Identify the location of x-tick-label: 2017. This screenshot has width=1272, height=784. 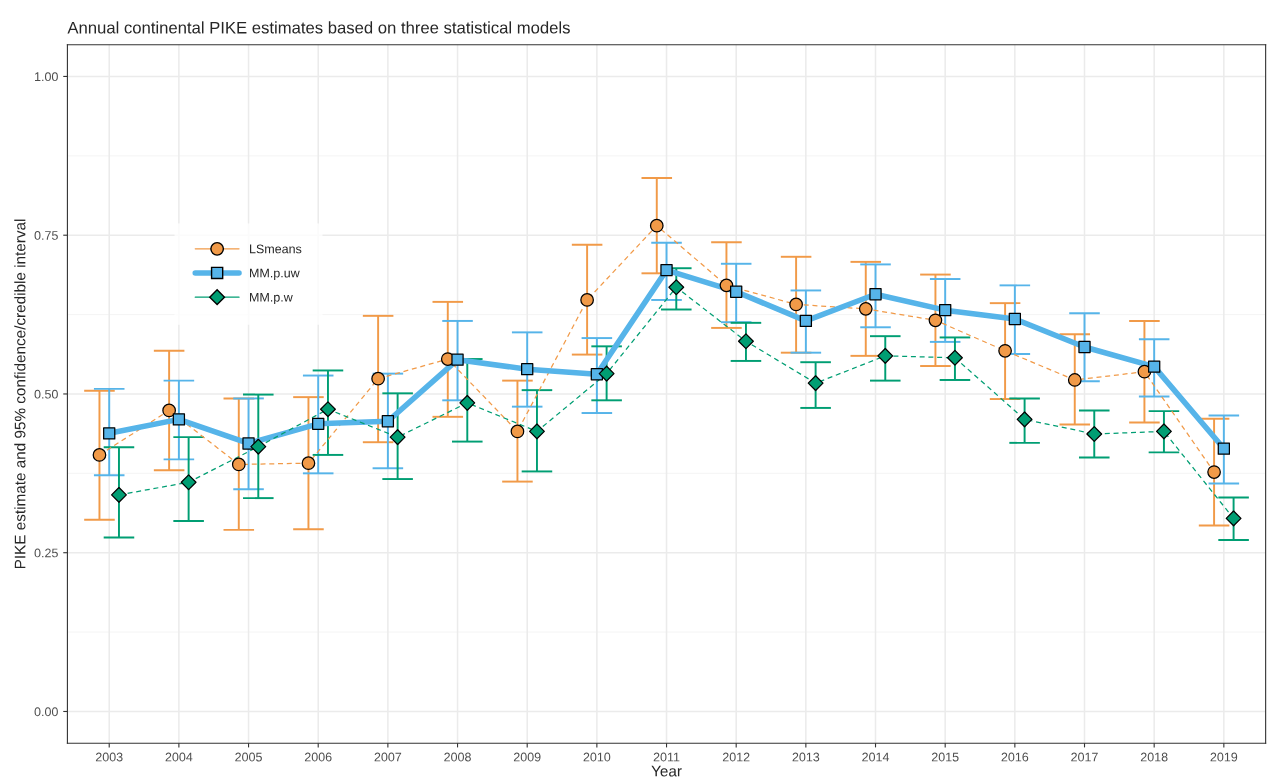
(1084, 757).